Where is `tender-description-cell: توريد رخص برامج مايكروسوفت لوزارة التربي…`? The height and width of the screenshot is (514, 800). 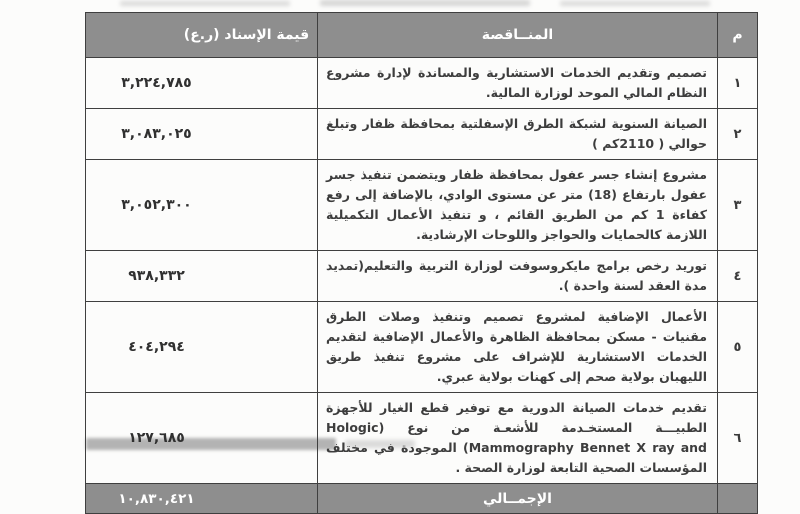
tender-description-cell: توريد رخص برامج مايكروسوفت لوزارة التربي… is located at coordinates (517, 276).